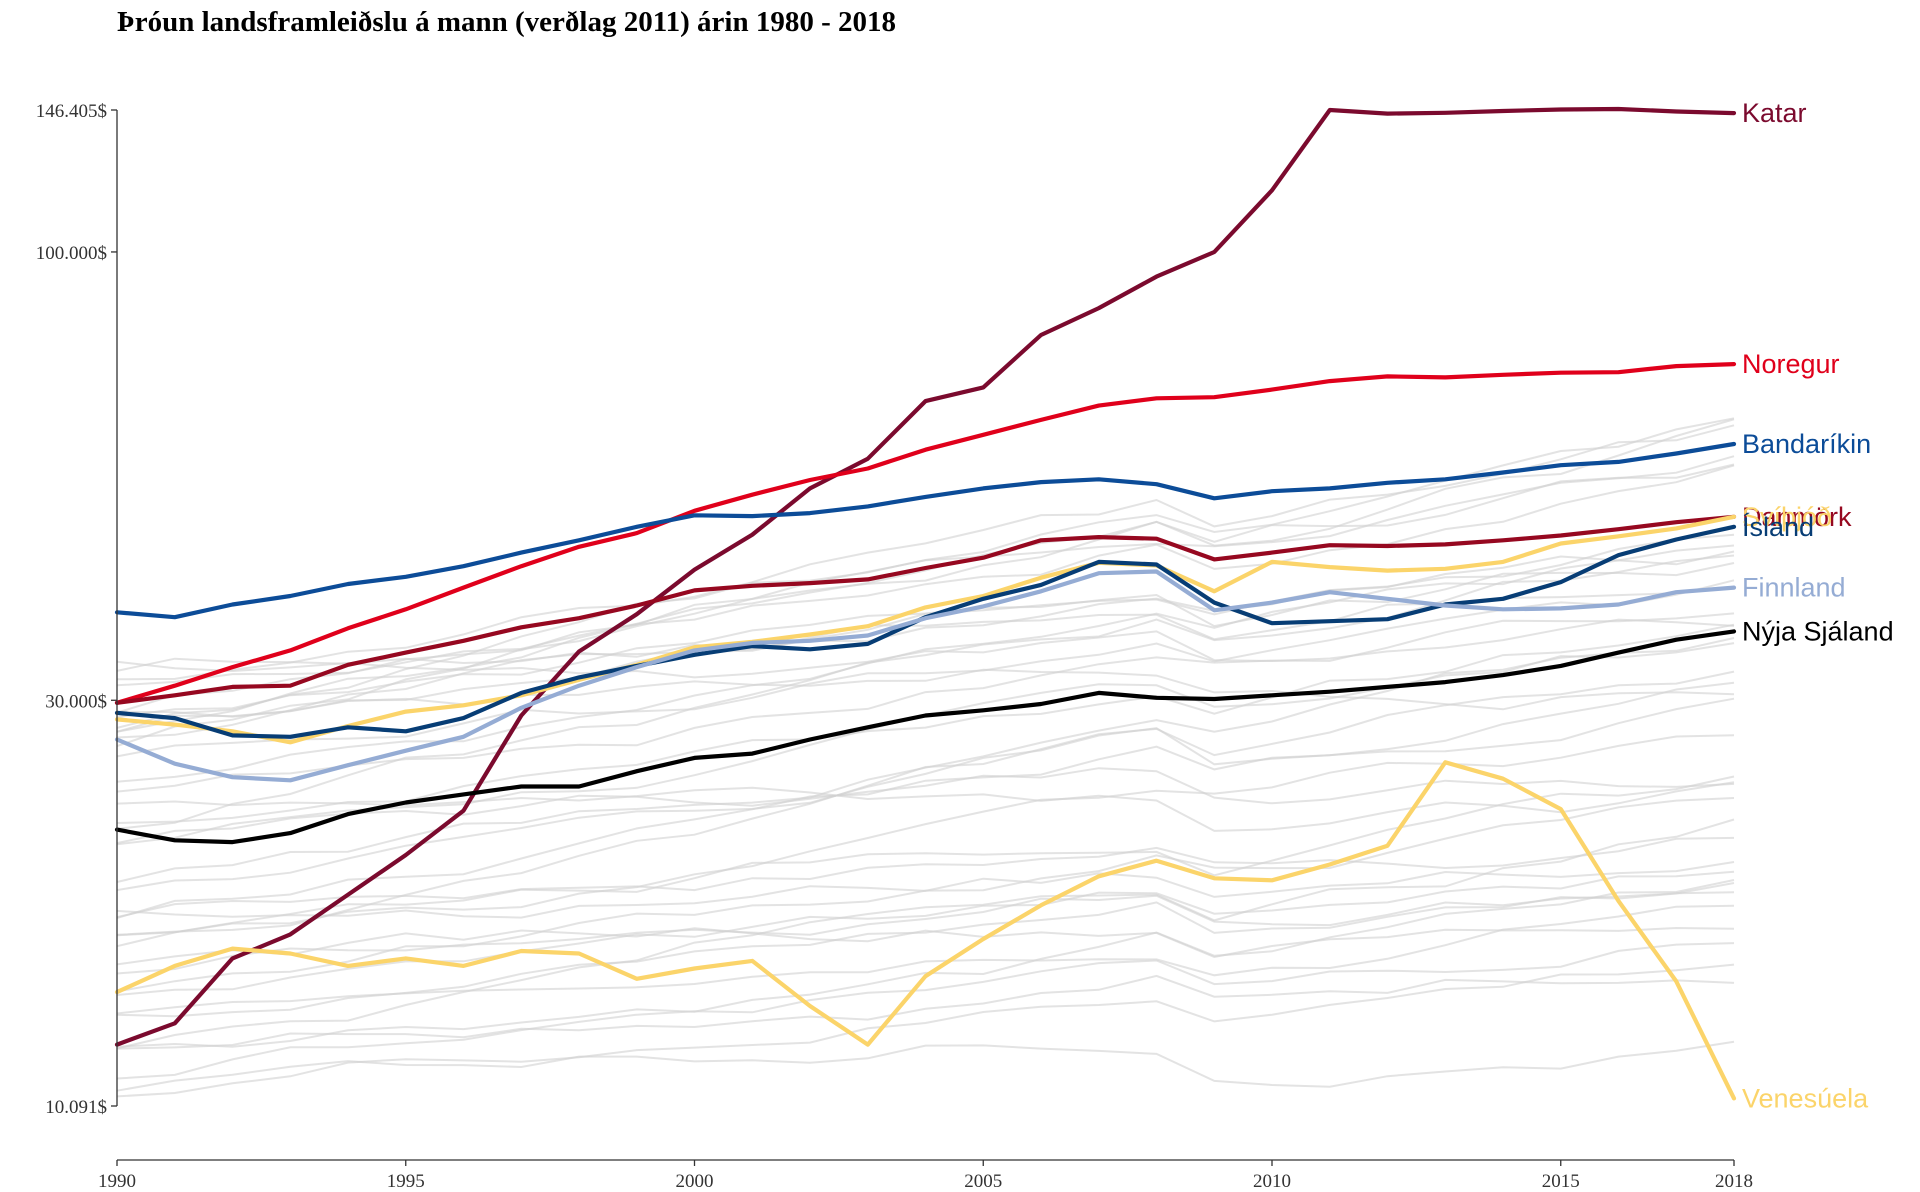  I want to click on series-label-svithjod: Svíþjóð, so click(1787, 517).